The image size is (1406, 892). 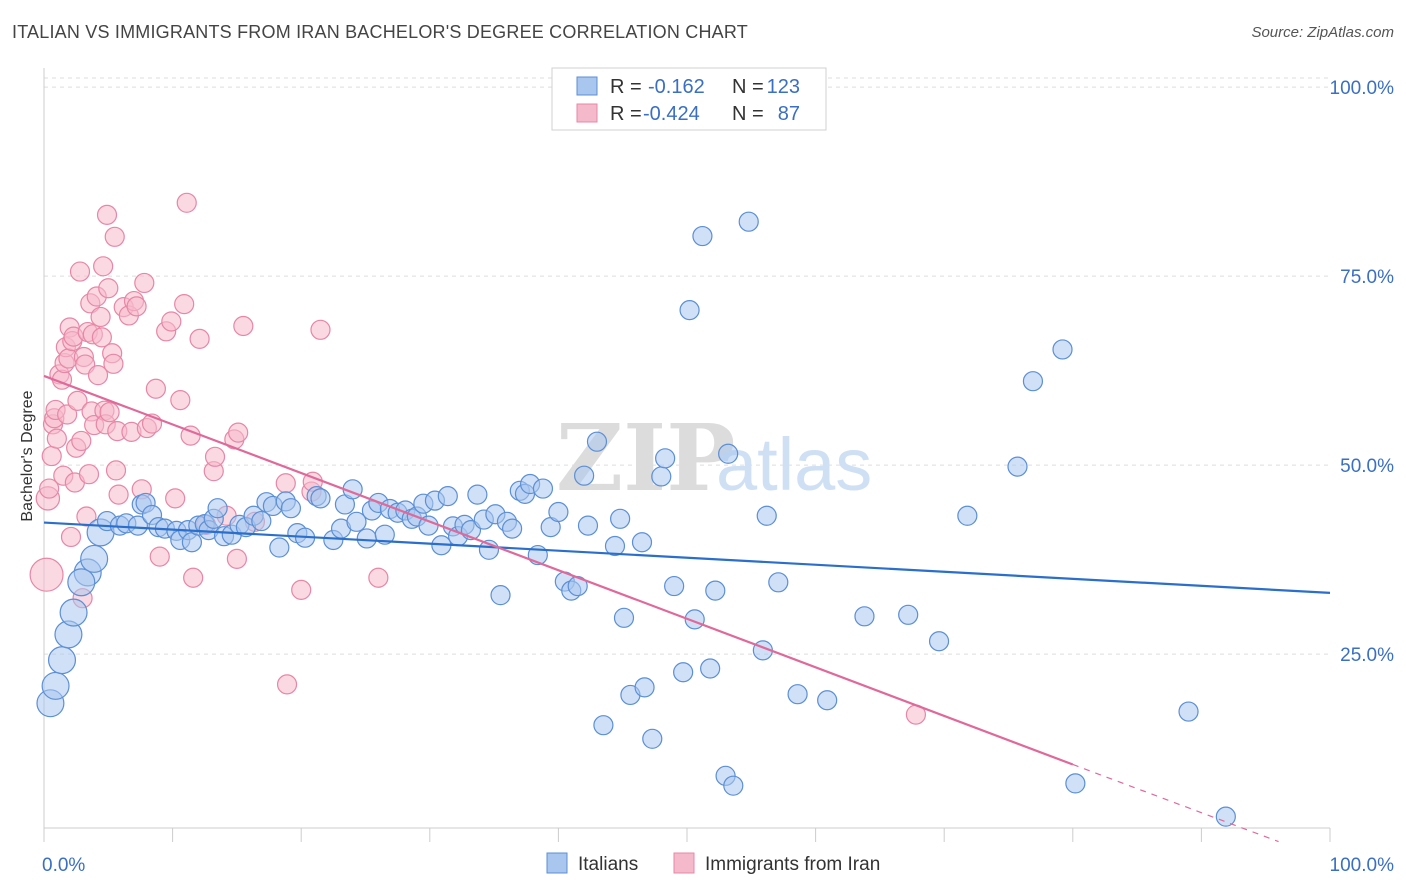 What do you see at coordinates (684, 863) in the screenshot?
I see `legend-iran-swatch` at bounding box center [684, 863].